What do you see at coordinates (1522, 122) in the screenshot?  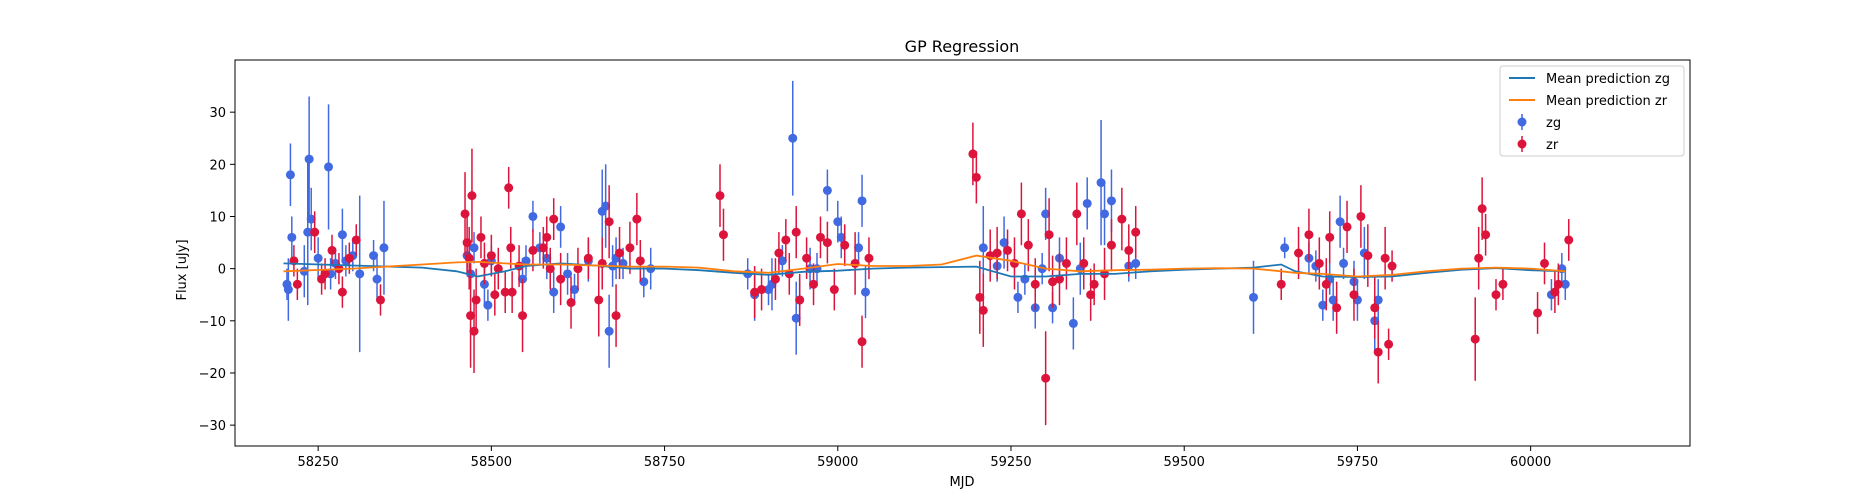 I see `legend-marker-zg-icon` at bounding box center [1522, 122].